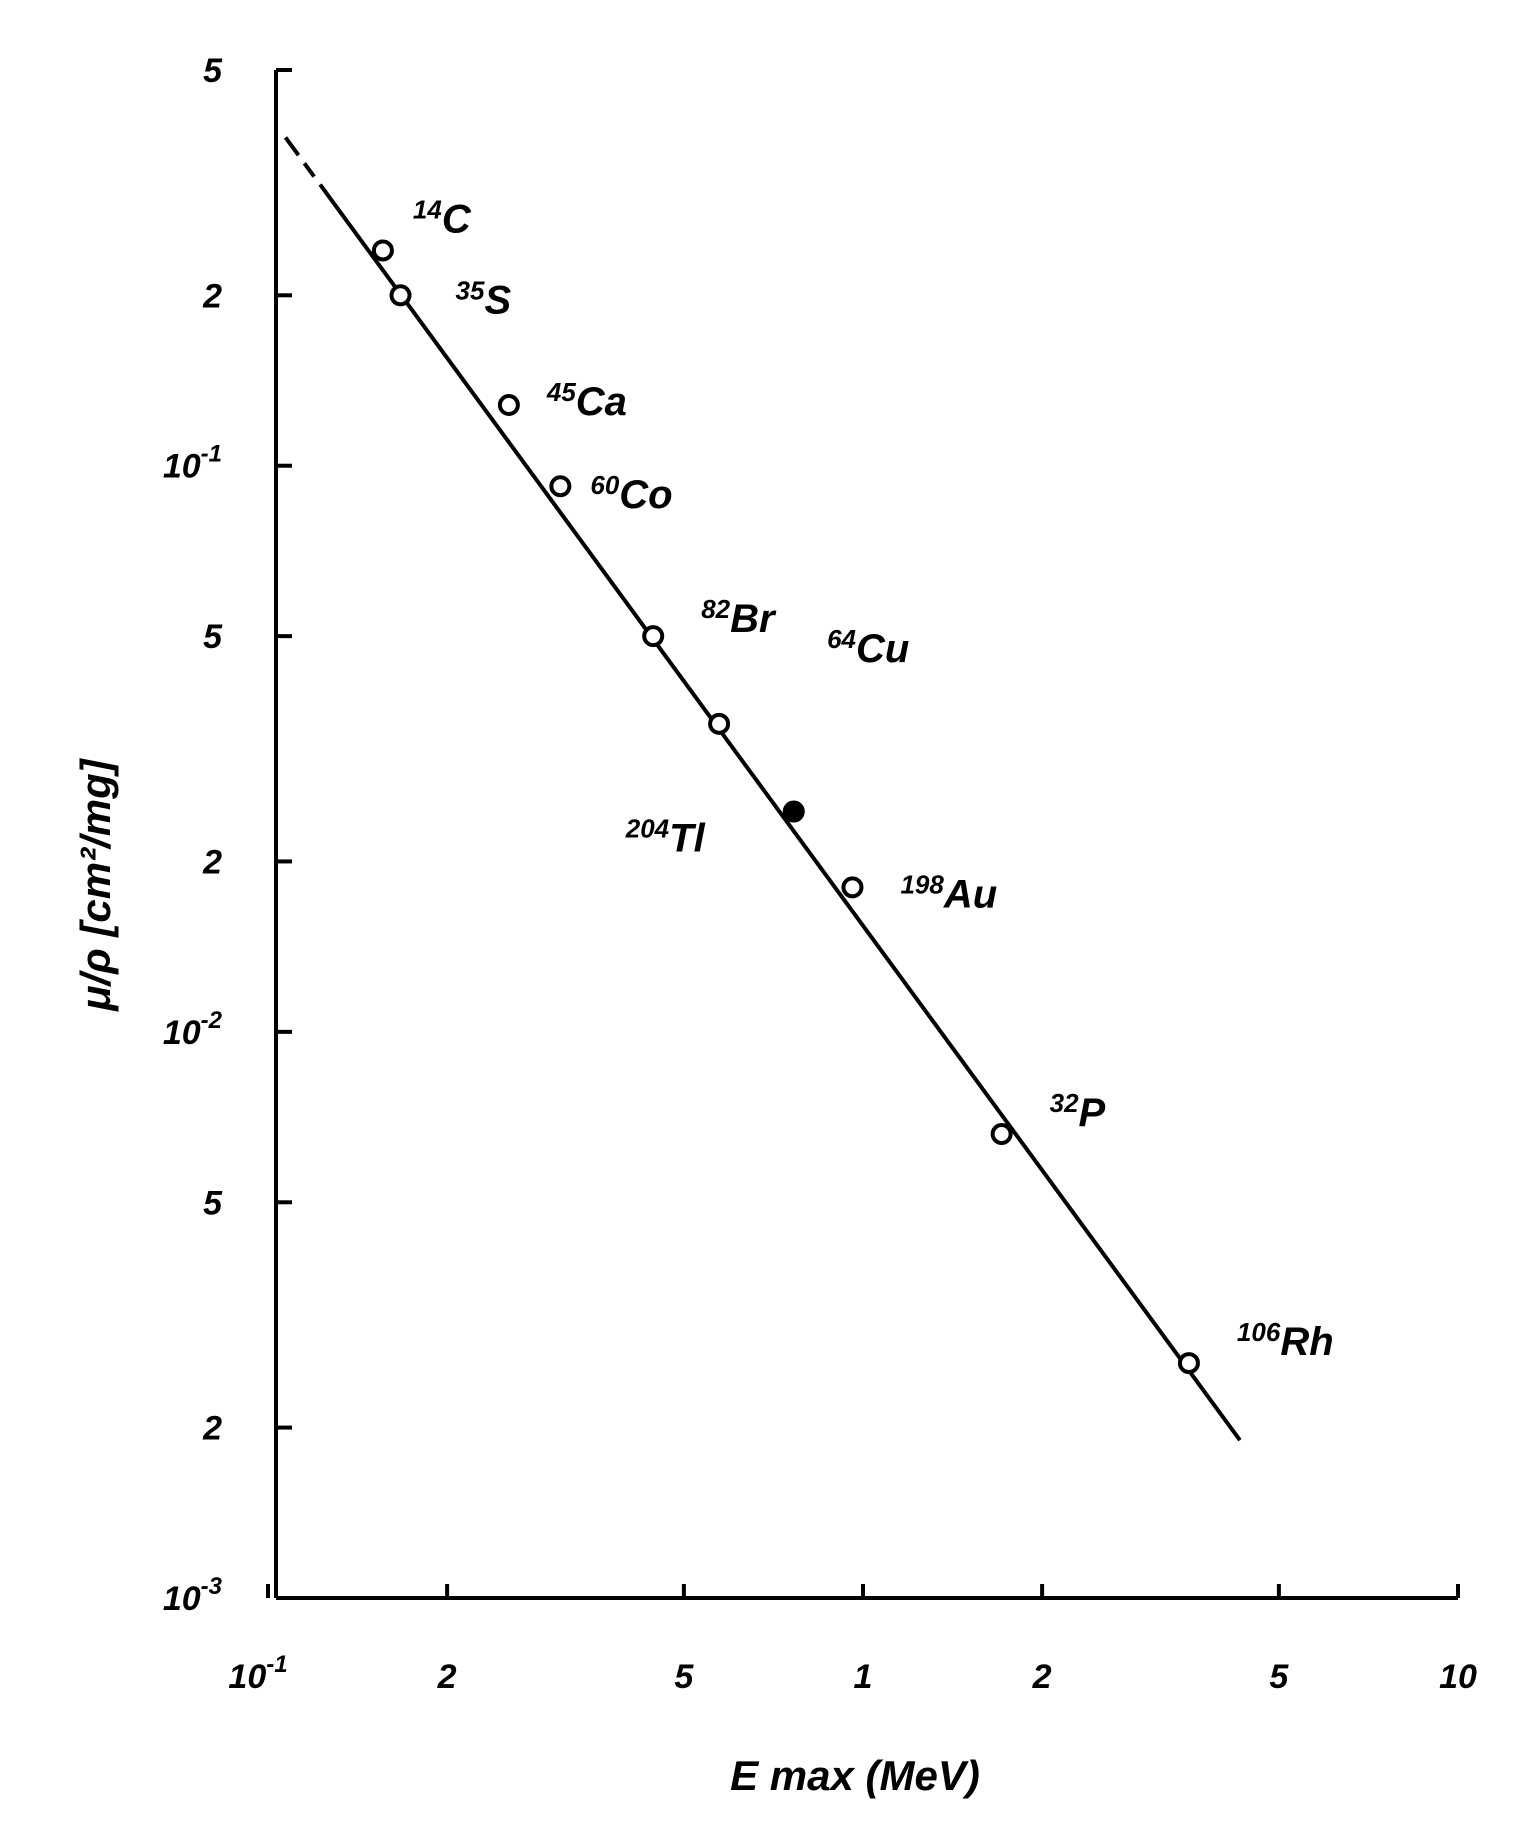 Image resolution: width=1513 pixels, height=1825 pixels. Describe the element at coordinates (484, 298) in the screenshot. I see `point-label: 35S` at that location.